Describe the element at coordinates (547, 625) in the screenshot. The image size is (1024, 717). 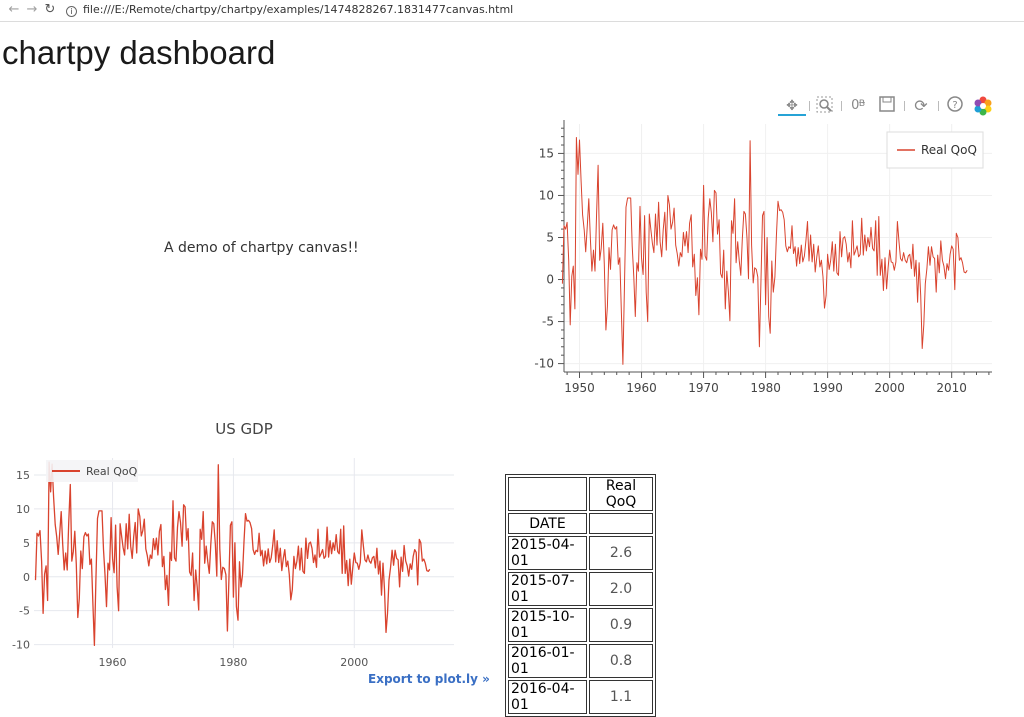
I see `table-date-cell: 2015-10-01` at that location.